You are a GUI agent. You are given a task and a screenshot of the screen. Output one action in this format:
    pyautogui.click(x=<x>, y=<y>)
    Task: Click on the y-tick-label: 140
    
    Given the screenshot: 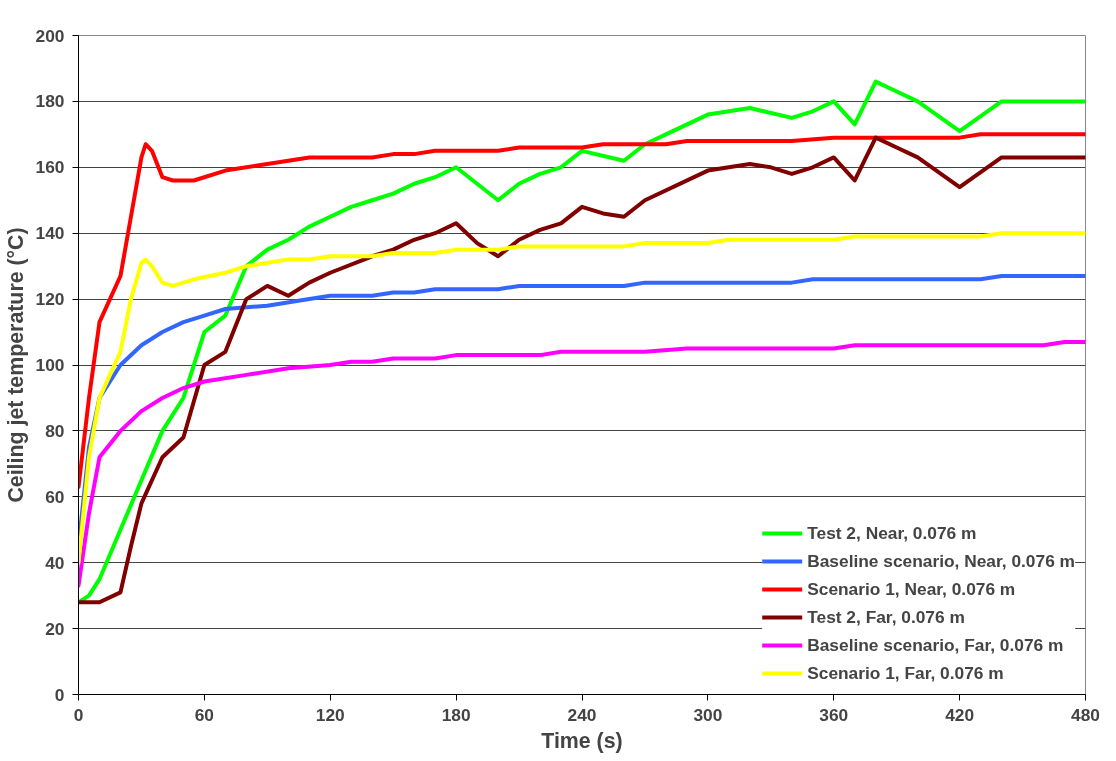 What is the action you would take?
    pyautogui.click(x=50, y=233)
    